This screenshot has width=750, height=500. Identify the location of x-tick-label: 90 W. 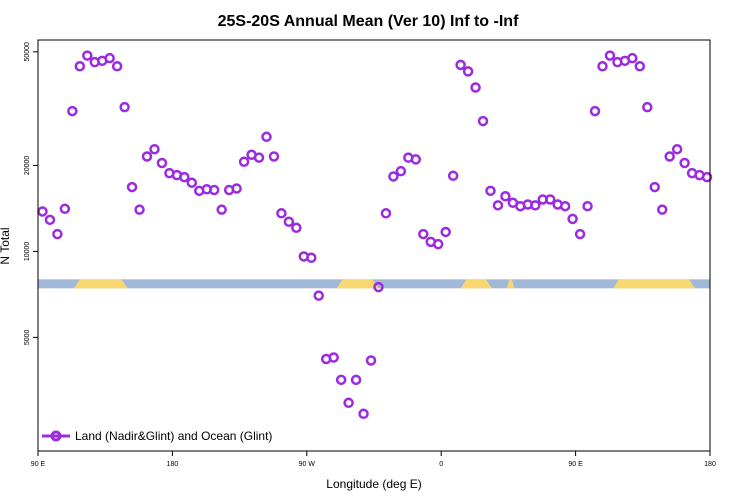
(307, 464).